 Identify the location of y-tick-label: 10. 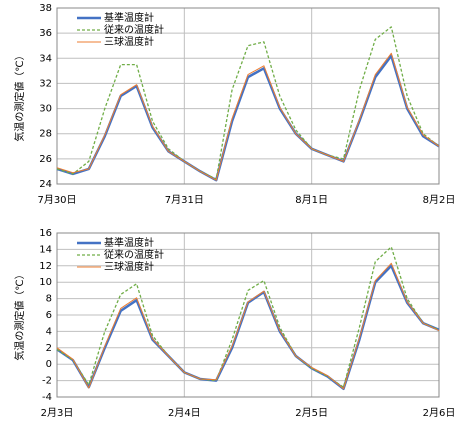
(45, 282).